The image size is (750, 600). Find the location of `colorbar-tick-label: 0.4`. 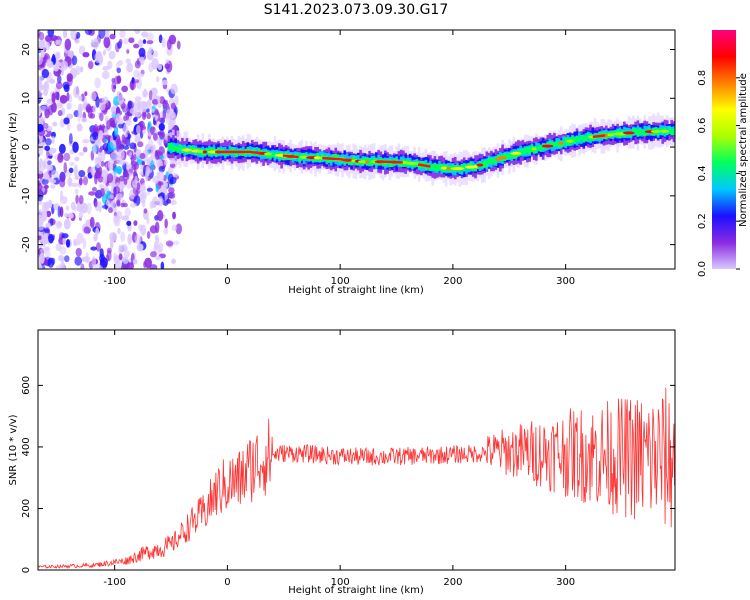

colorbar-tick-label: 0.4 is located at coordinates (702, 173).